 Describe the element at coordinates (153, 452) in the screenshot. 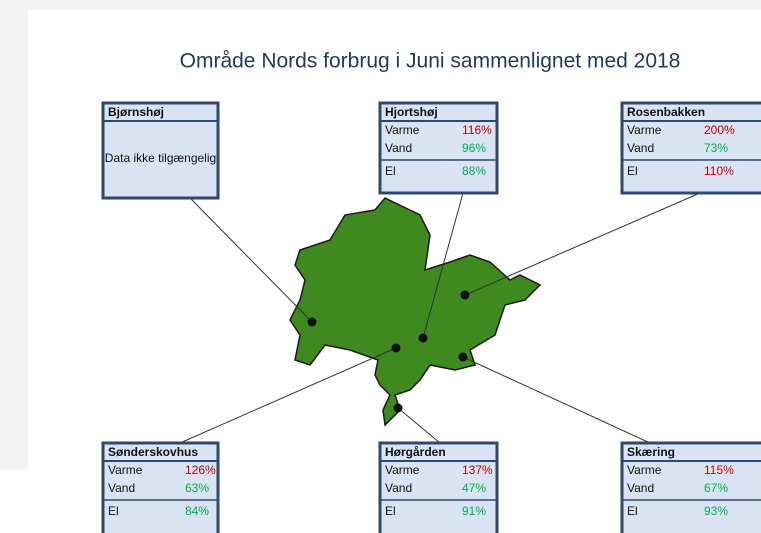

I see `box-name: Sønderskovhus` at that location.